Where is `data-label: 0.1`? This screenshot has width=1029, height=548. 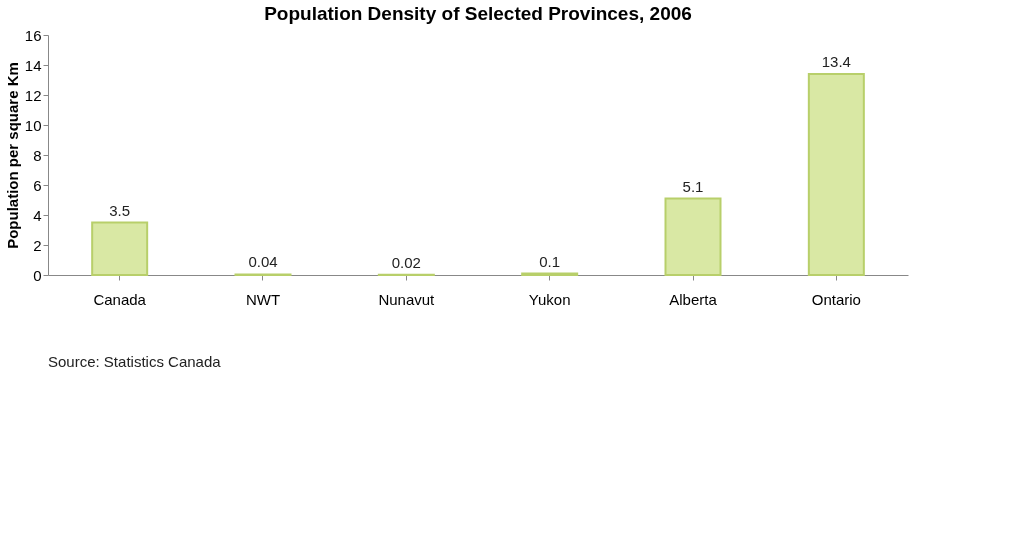 data-label: 0.1 is located at coordinates (550, 261).